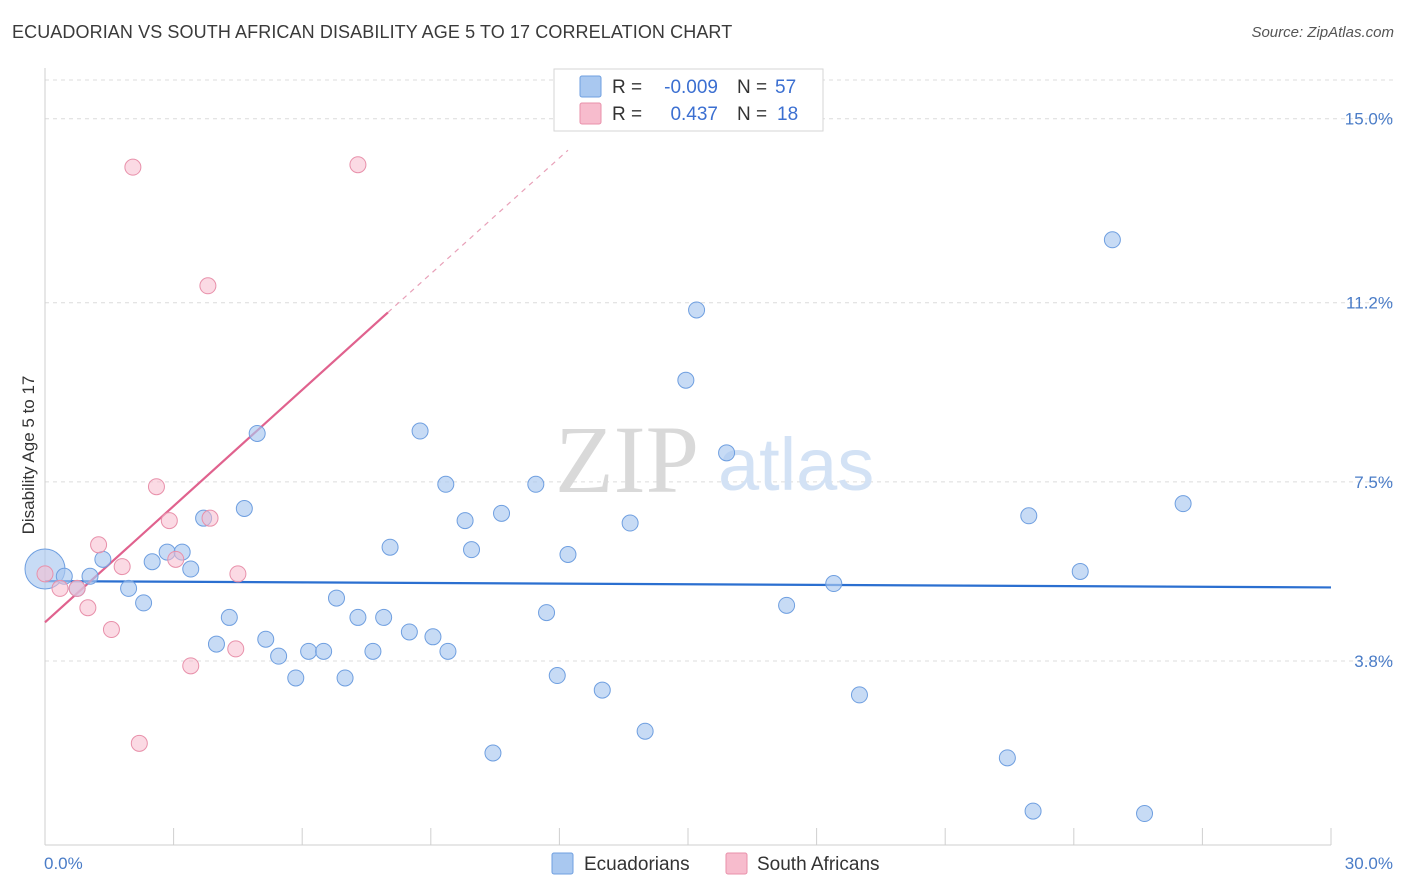 The height and width of the screenshot is (892, 1406). I want to click on legend-swatch-south-africans, so click(590, 113).